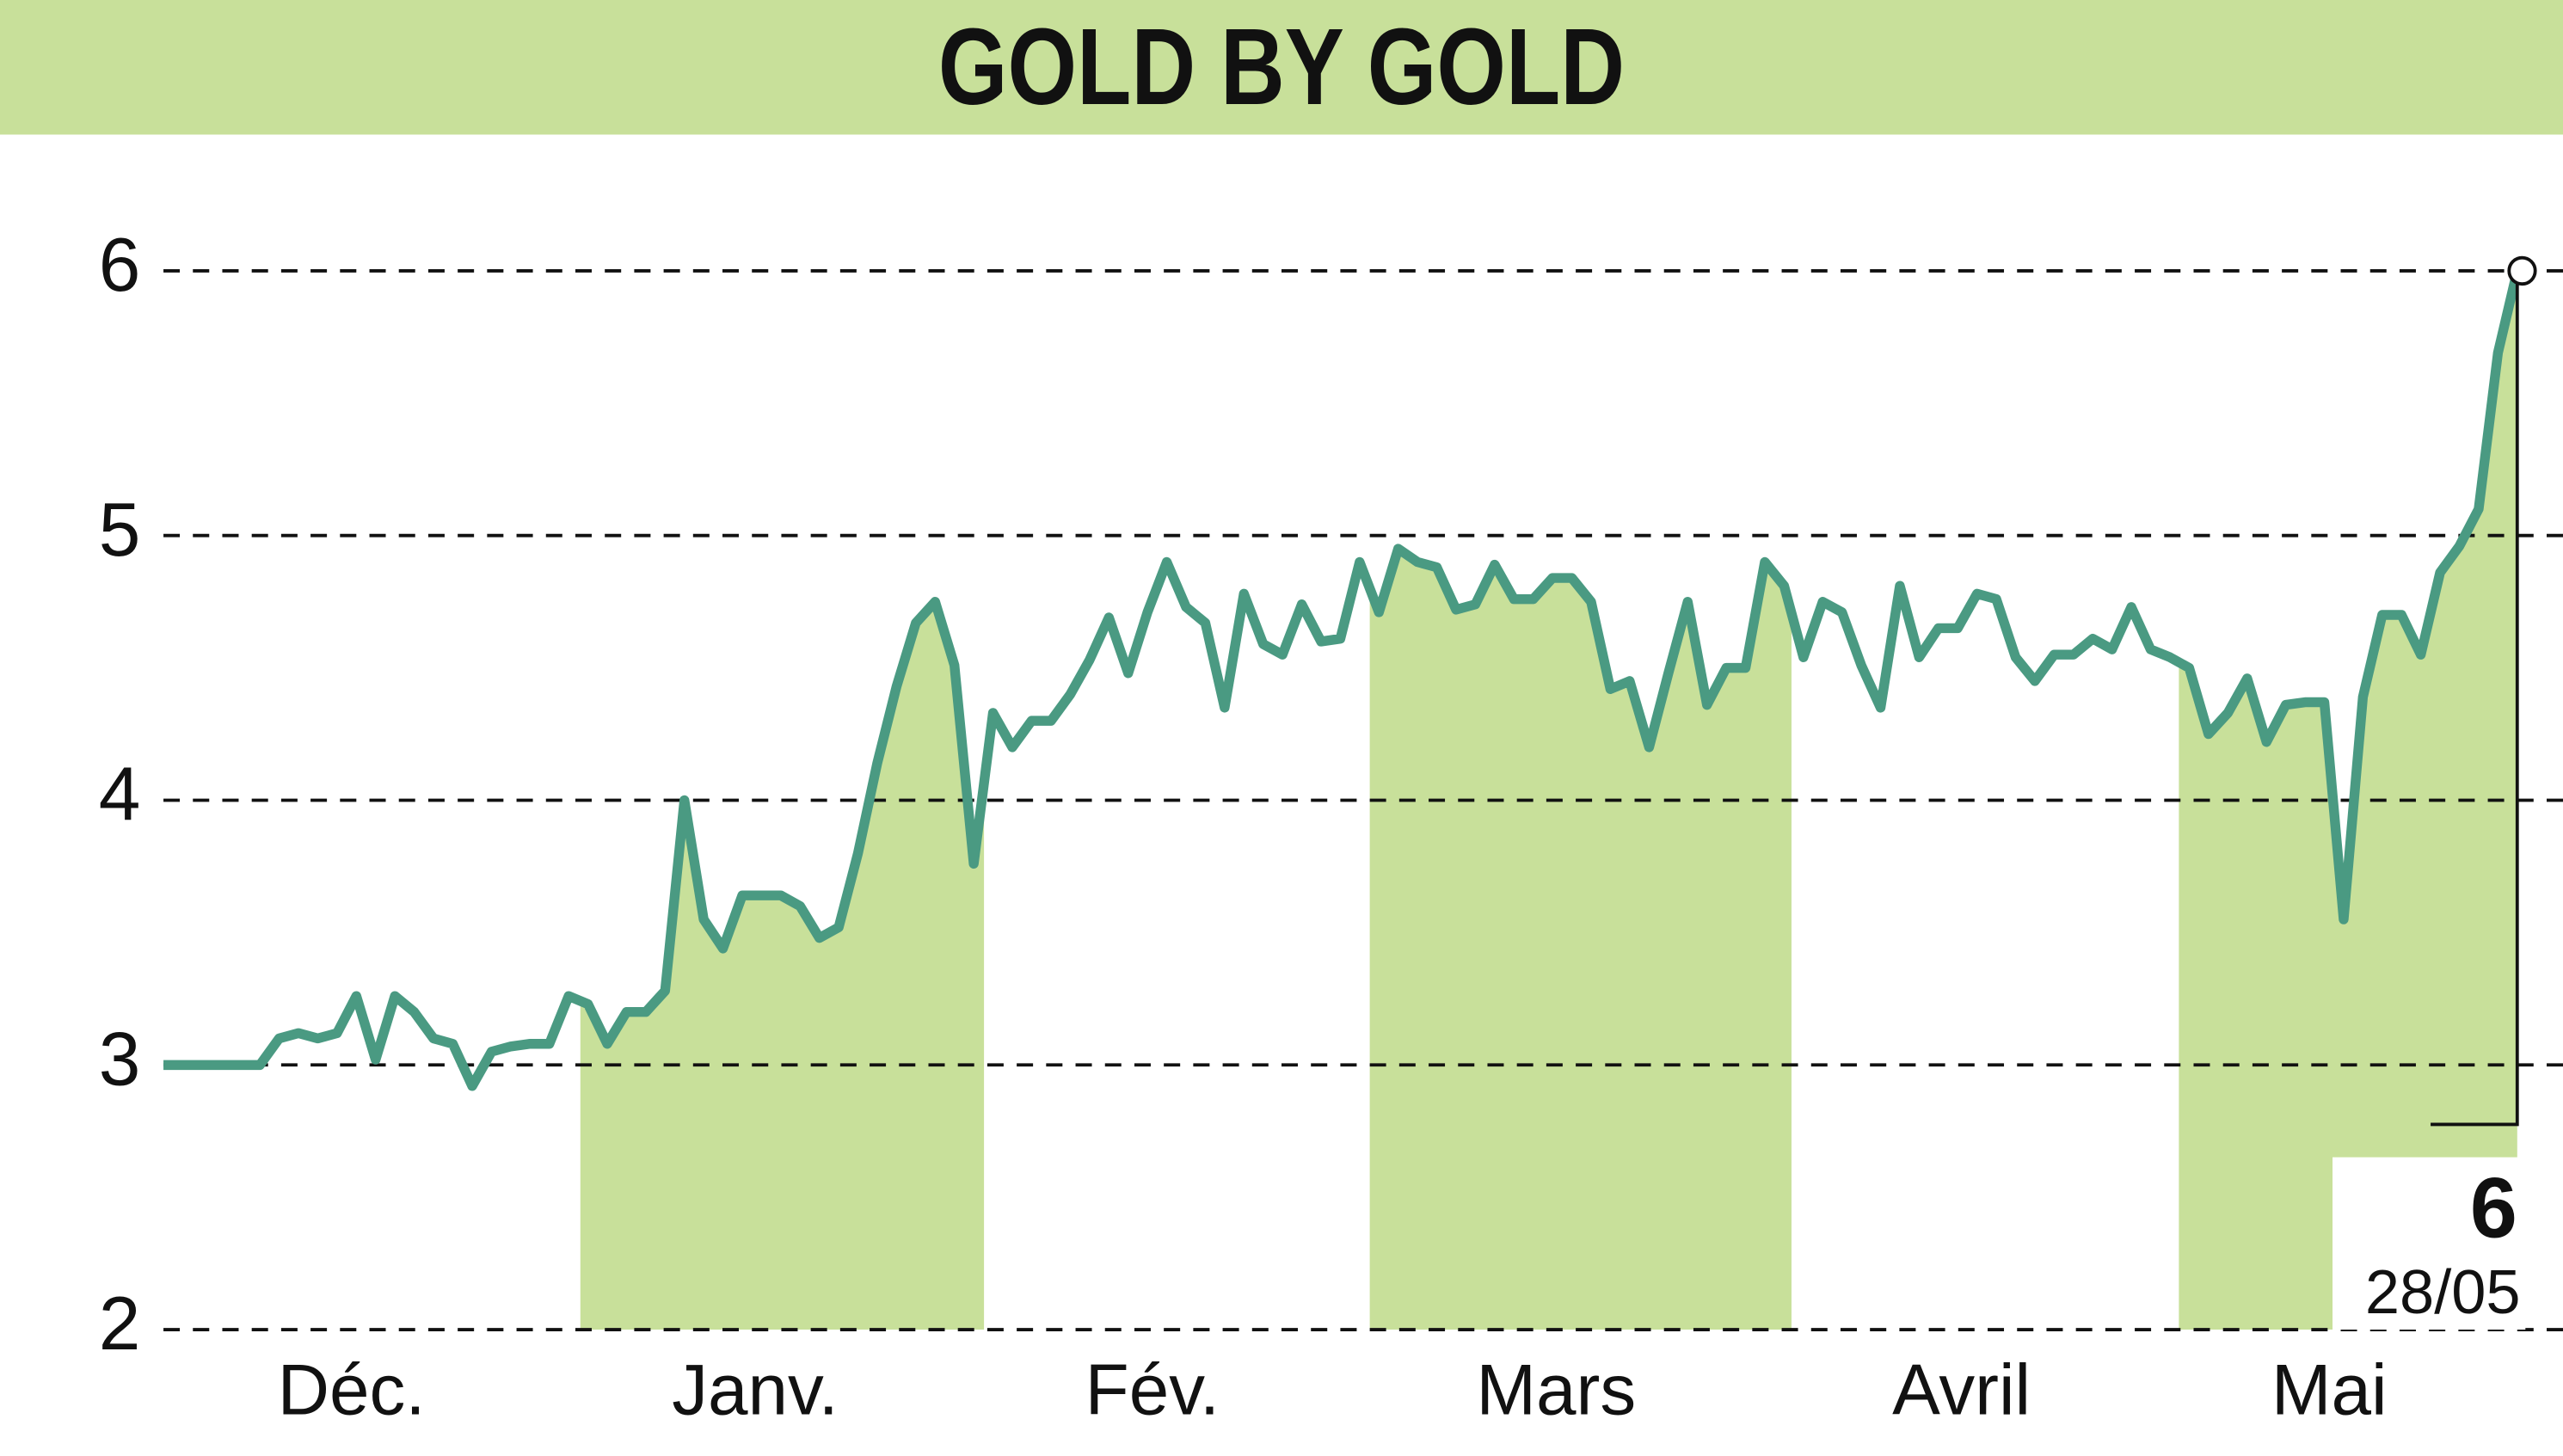  I want to click on x-tick-label: Avril, so click(1961, 1388).